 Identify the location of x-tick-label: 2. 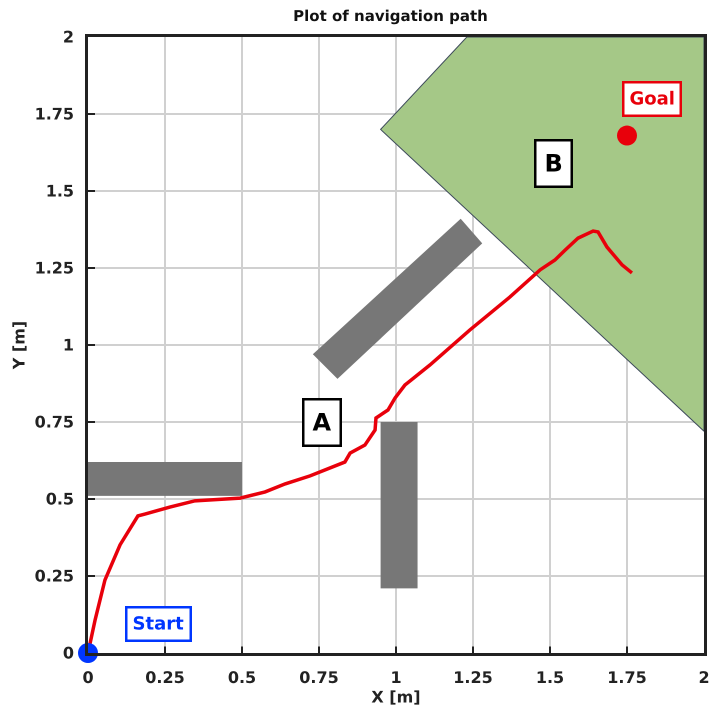
(704, 677).